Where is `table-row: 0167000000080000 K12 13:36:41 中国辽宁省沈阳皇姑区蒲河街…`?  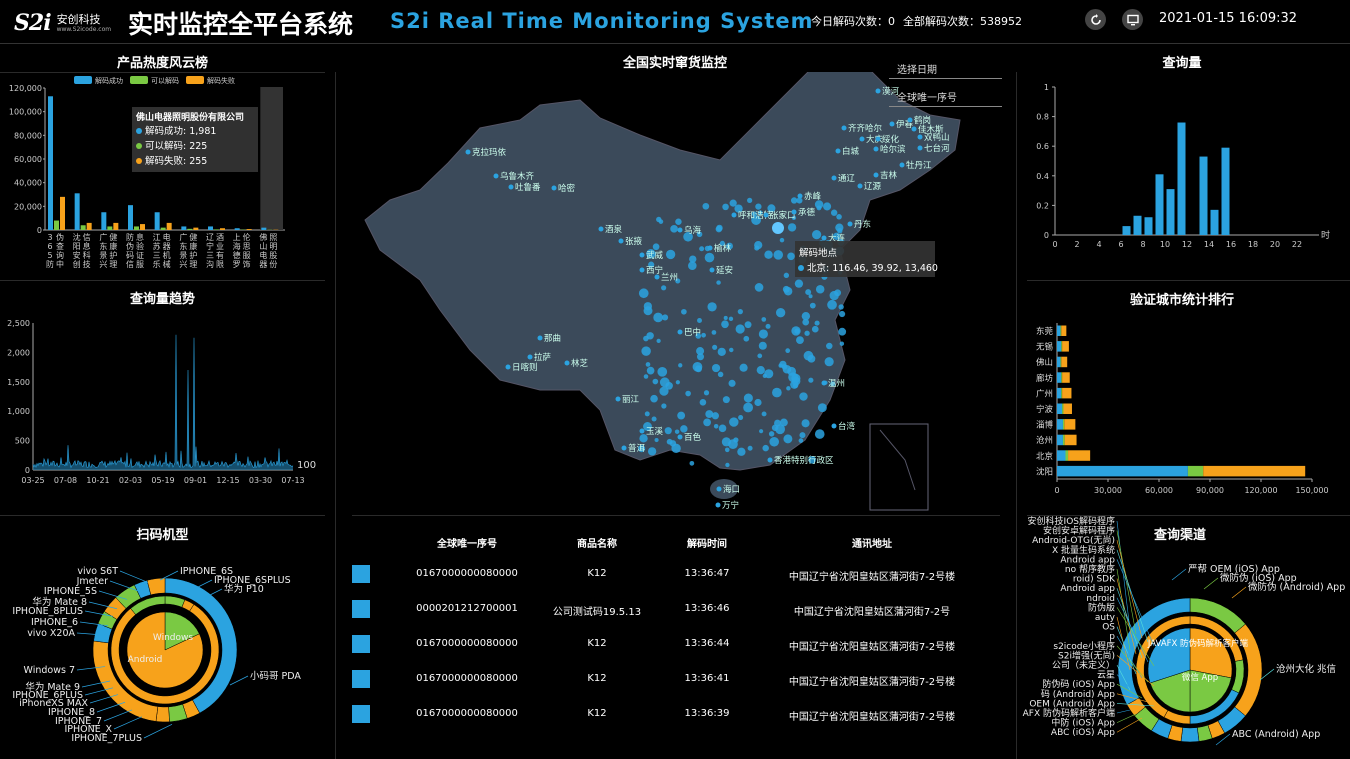
table-row: 0167000000080000 K12 13:36:41 中国辽宁省沈阳皇姑区蒲河街… is located at coordinates (677, 687).